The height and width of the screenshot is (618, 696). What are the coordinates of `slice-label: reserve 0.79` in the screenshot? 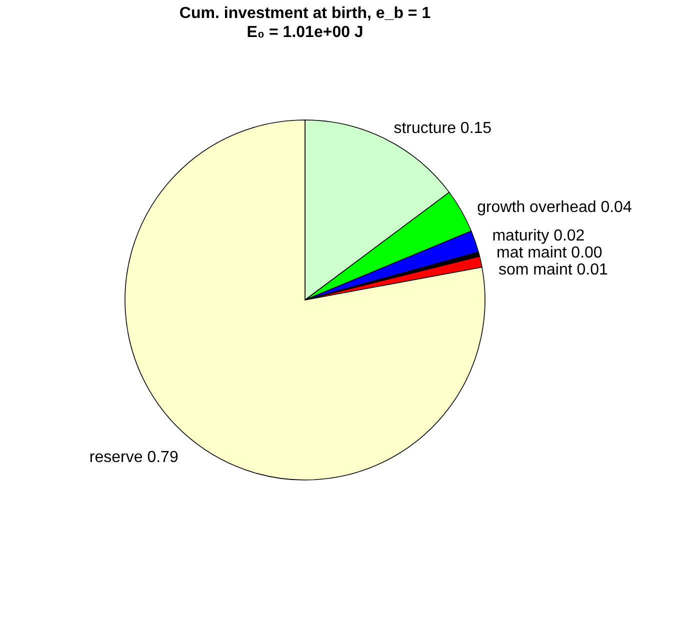 It's located at (133, 457).